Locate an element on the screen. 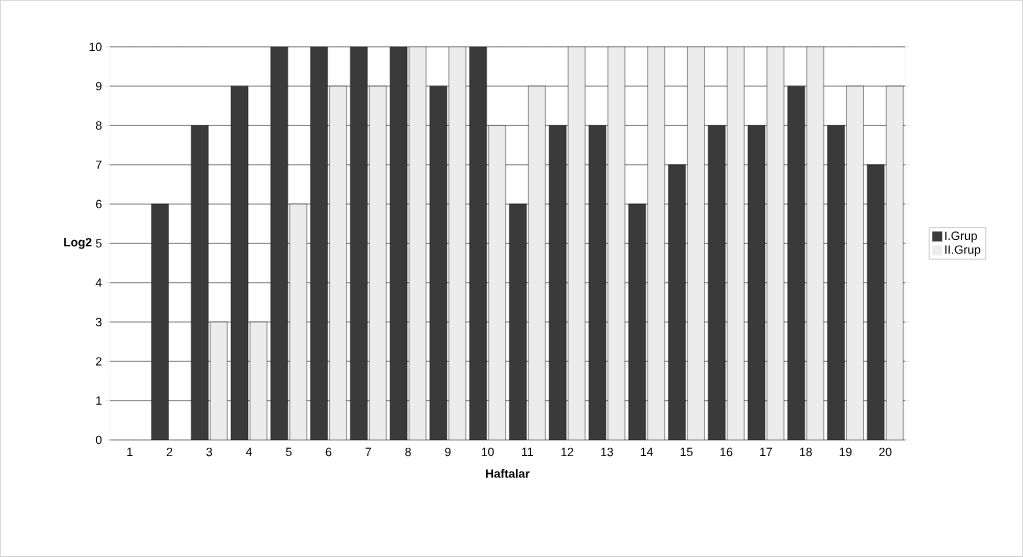 This screenshot has width=1023, height=557. x-tick-label: 6 is located at coordinates (328, 452).